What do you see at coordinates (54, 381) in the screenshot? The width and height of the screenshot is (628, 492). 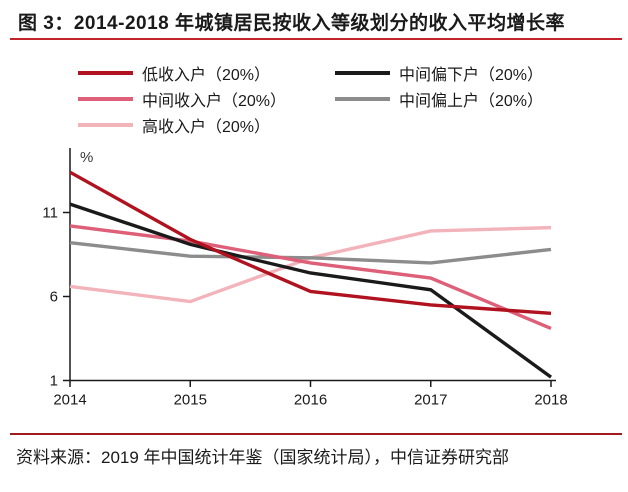 I see `y-axis-tick-label: 1` at bounding box center [54, 381].